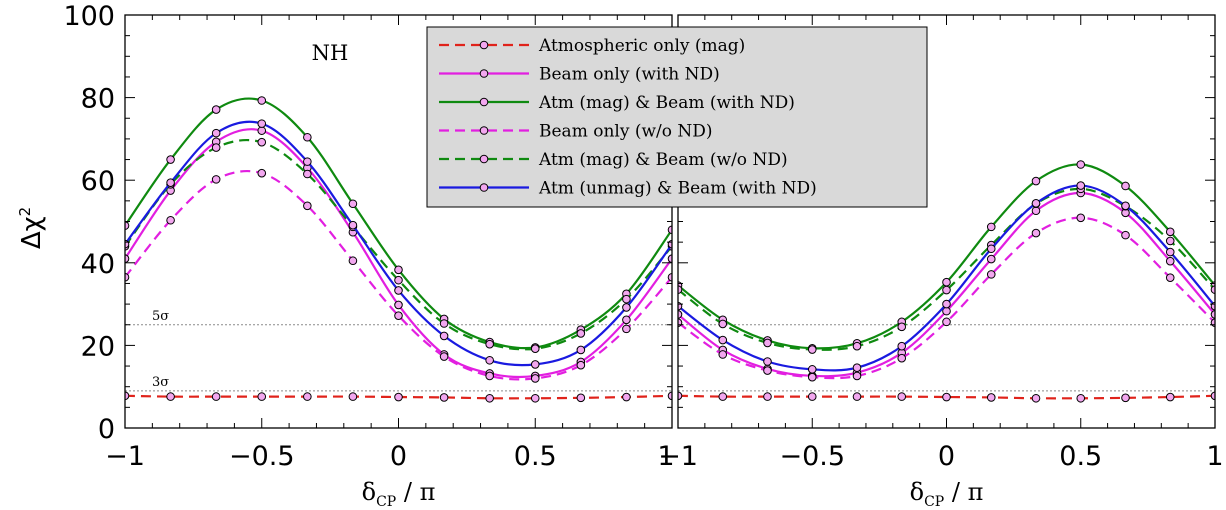 This screenshot has width=1226, height=510. I want to click on y-tick-label: 100, so click(89, 16).